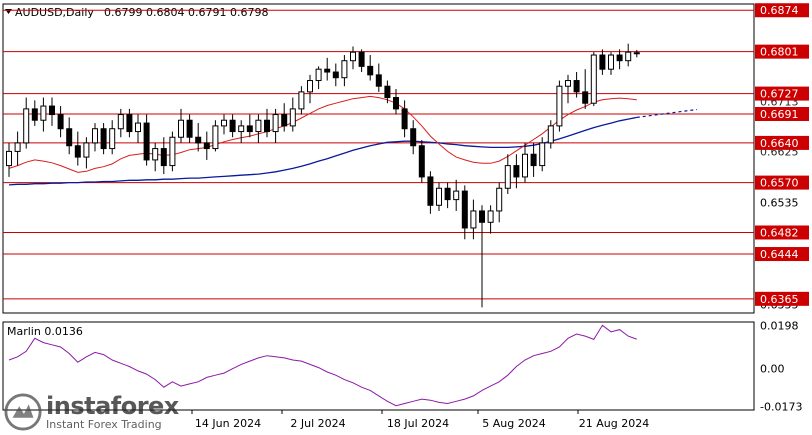 The width and height of the screenshot is (812, 435). I want to click on indicator-y-tick: 0.0198, so click(779, 326).